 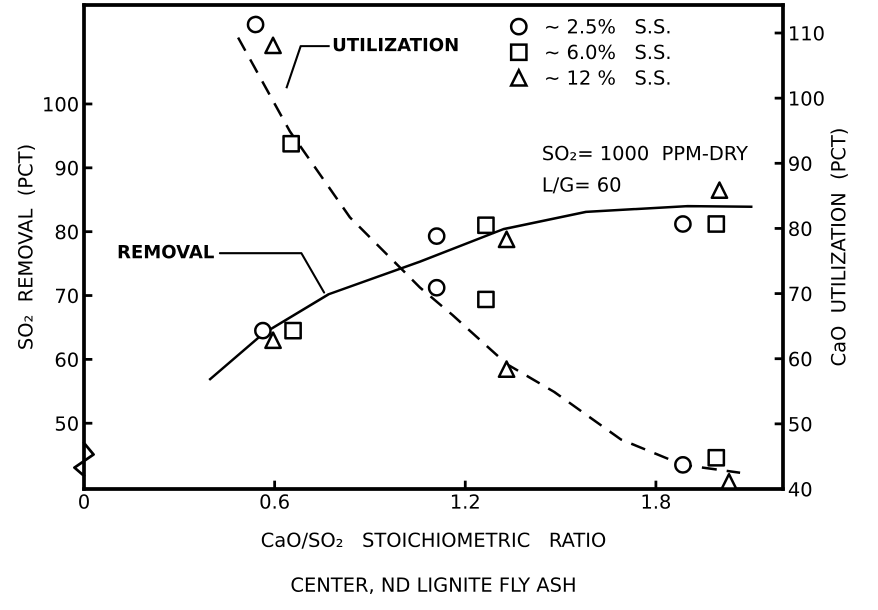 What do you see at coordinates (84, 501) in the screenshot?
I see `x-tick-label: 0` at bounding box center [84, 501].